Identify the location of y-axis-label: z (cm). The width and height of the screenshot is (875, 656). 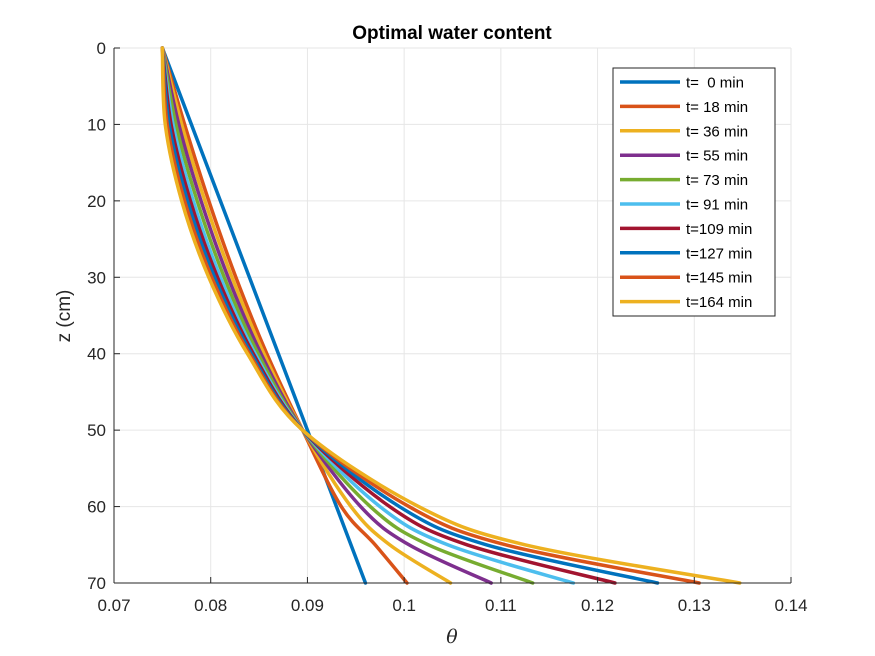
(64, 316).